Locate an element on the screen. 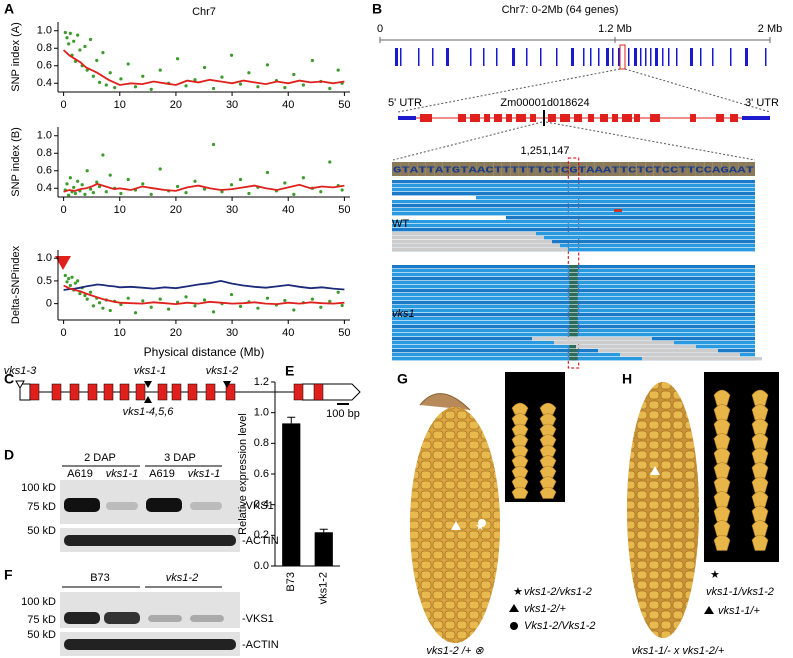 The height and width of the screenshot is (658, 793). legend-entry: vks1-2/vks1-2 is located at coordinates (558, 592).